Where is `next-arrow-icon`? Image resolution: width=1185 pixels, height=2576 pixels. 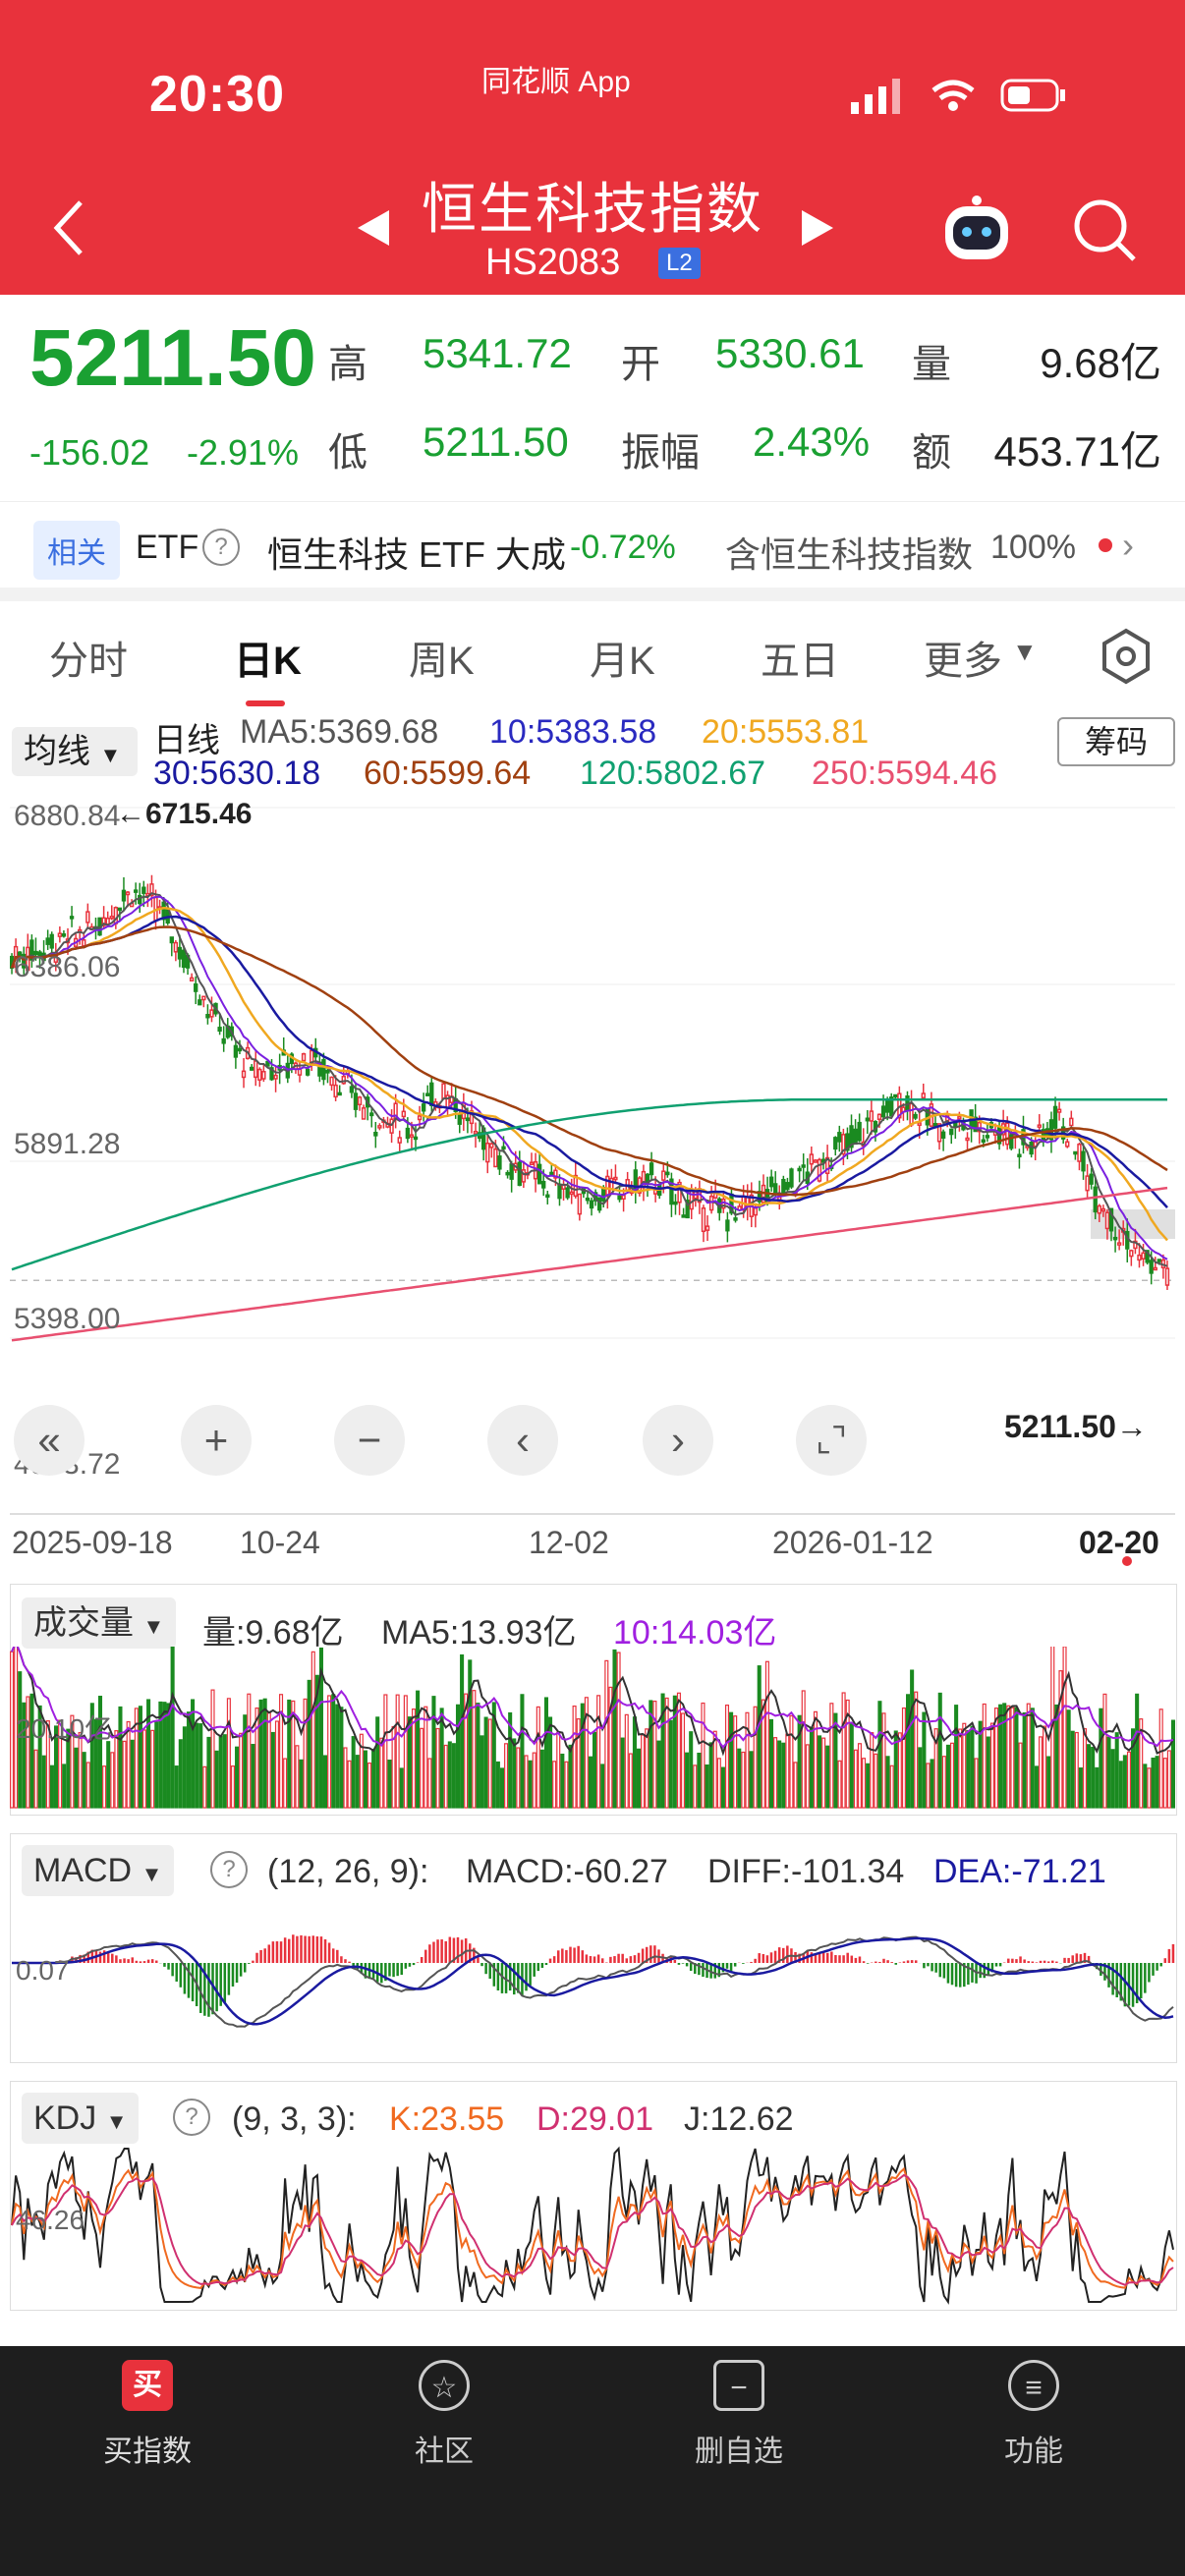
next-arrow-icon is located at coordinates (817, 228).